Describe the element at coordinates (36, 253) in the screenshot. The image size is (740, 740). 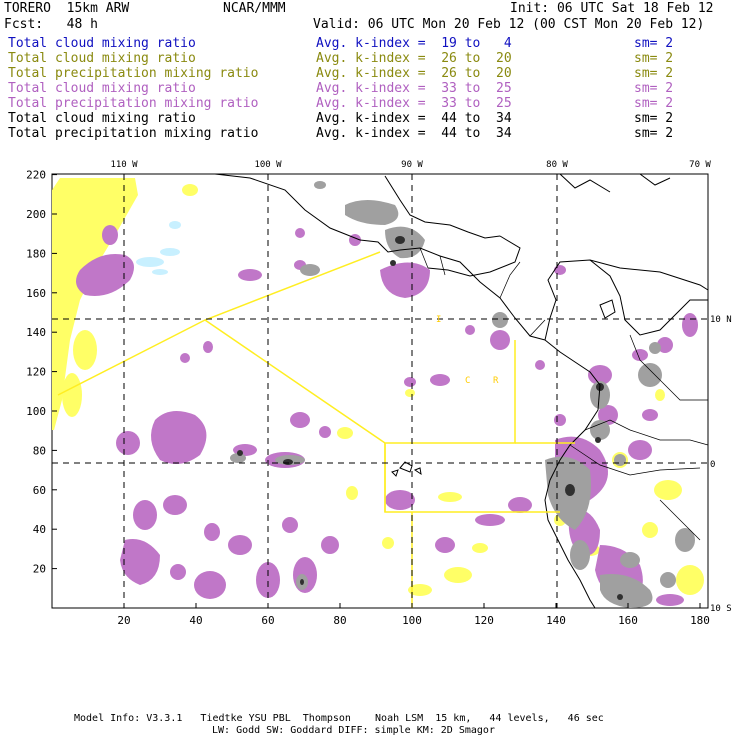
I see `y-tick-label: 180` at that location.